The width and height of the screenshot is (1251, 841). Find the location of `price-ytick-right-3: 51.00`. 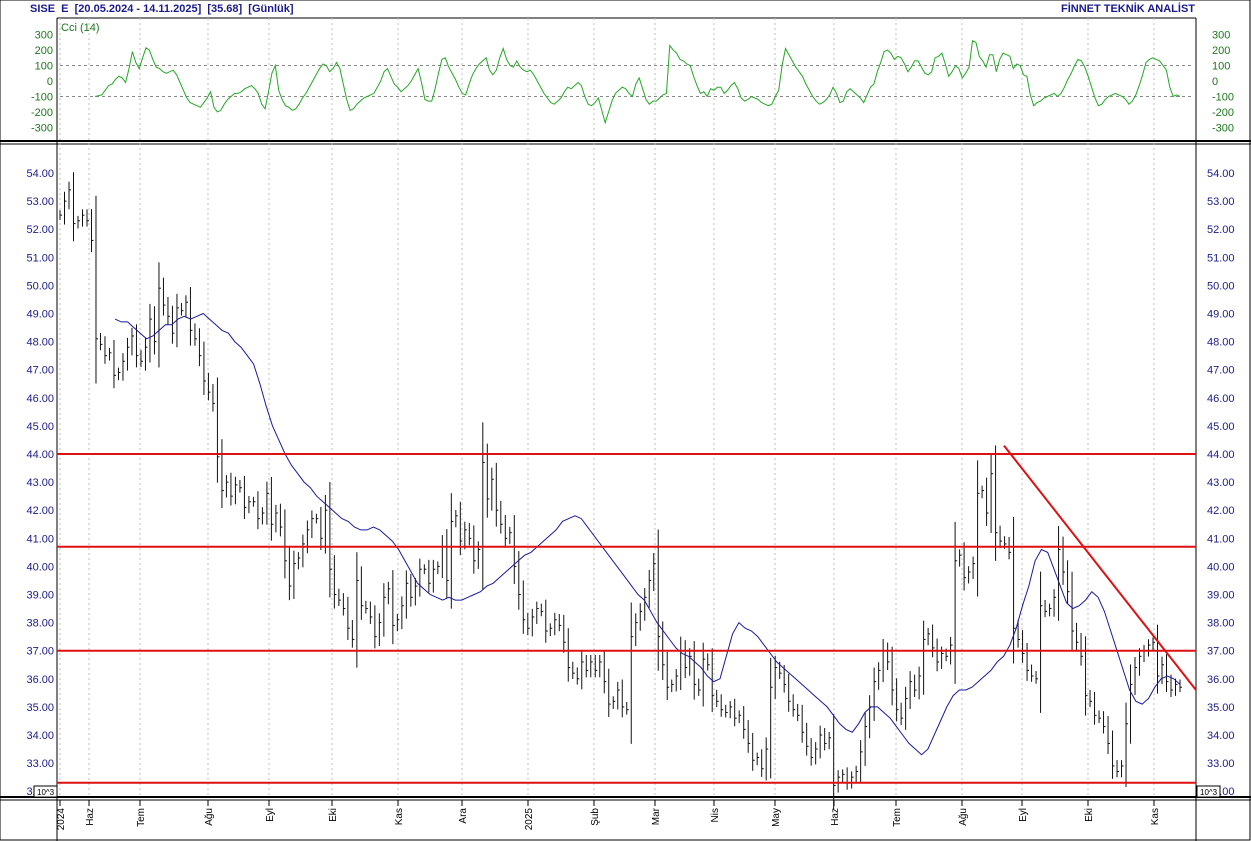

price-ytick-right-3: 51.00 is located at coordinates (1221, 258).